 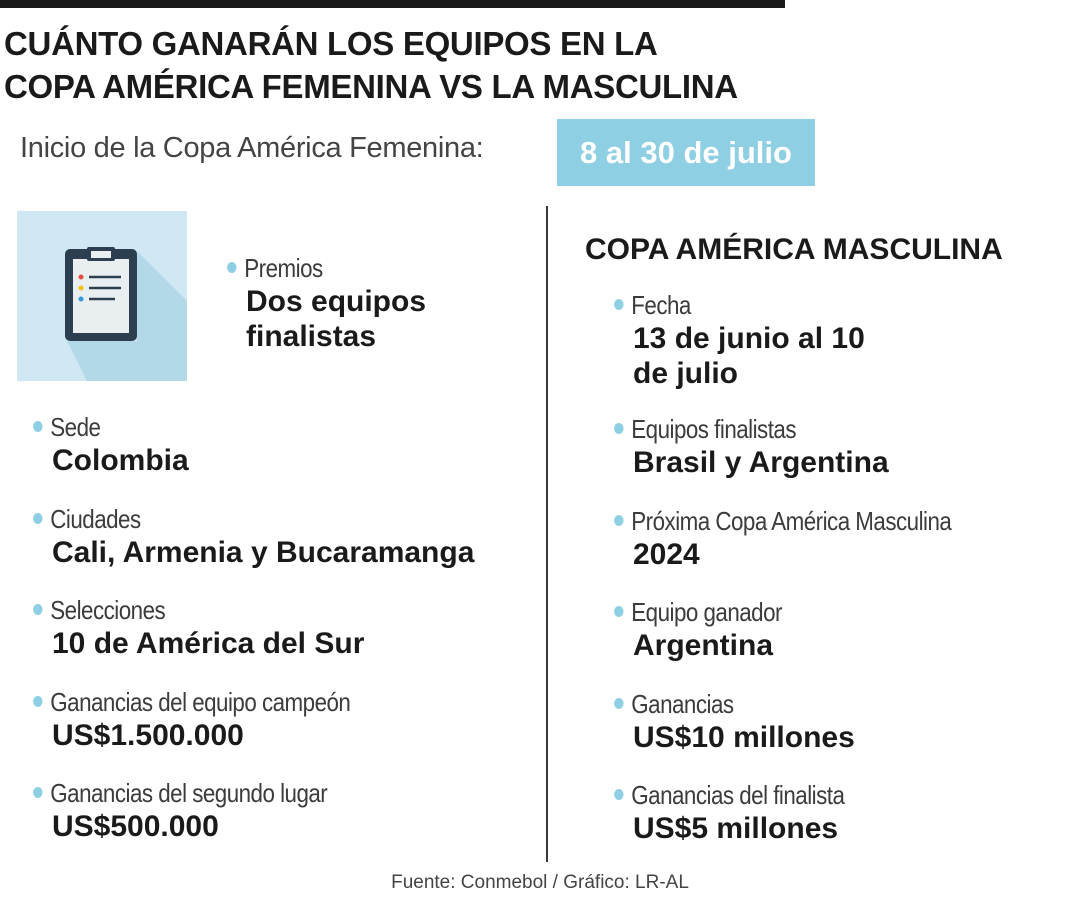 I want to click on selecciones-label: Selecciones, so click(x=185, y=610).